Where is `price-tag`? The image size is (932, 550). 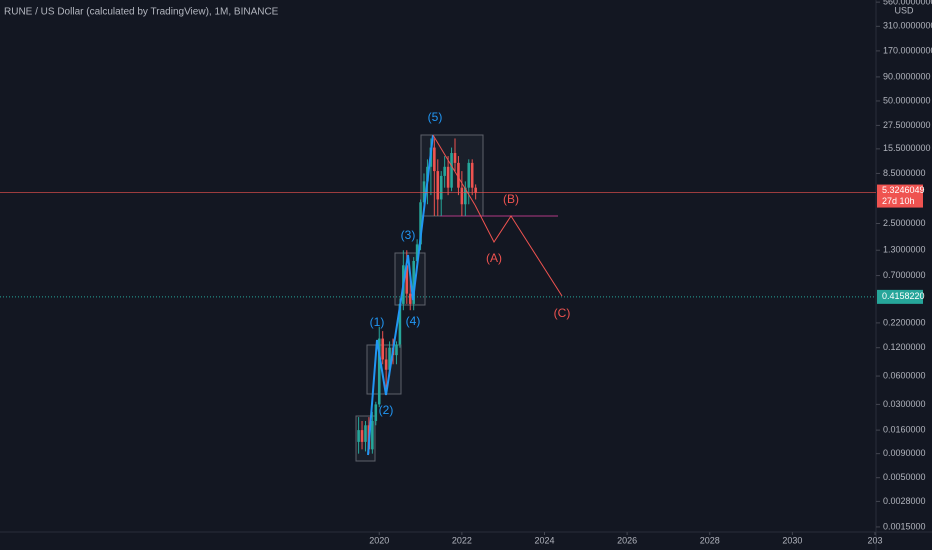
price-tag is located at coordinates (900, 296).